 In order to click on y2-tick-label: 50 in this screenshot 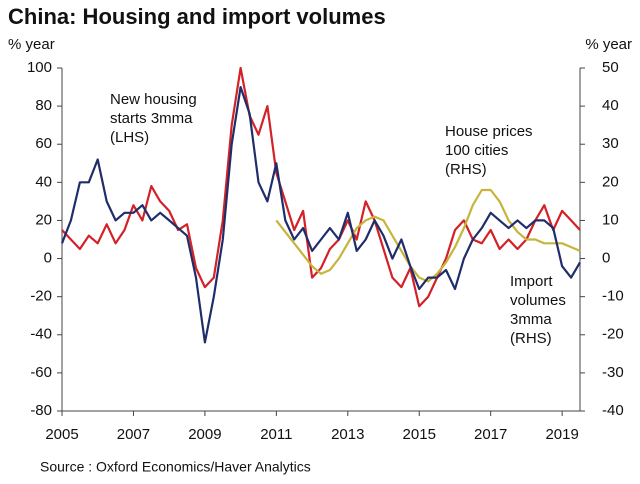, I will do `click(610, 67)`.